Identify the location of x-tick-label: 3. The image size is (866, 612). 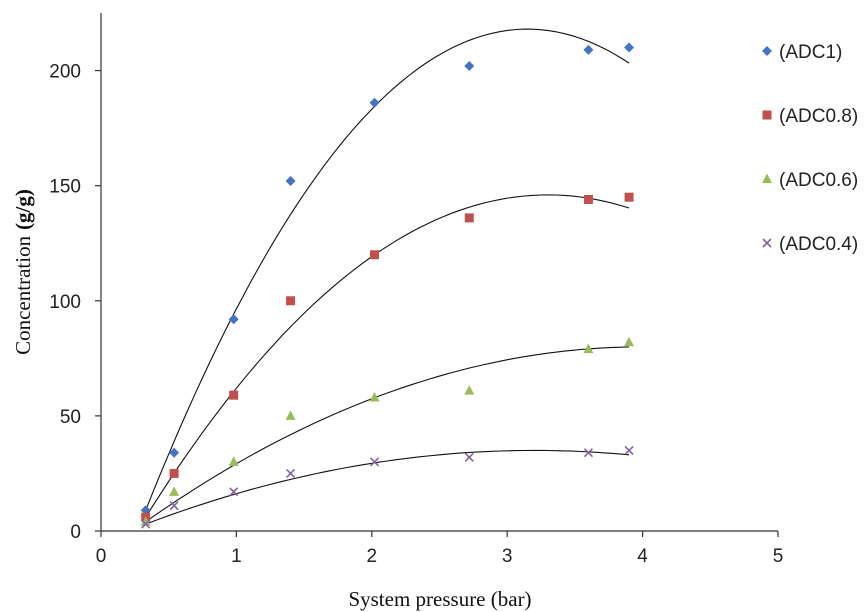
(507, 556).